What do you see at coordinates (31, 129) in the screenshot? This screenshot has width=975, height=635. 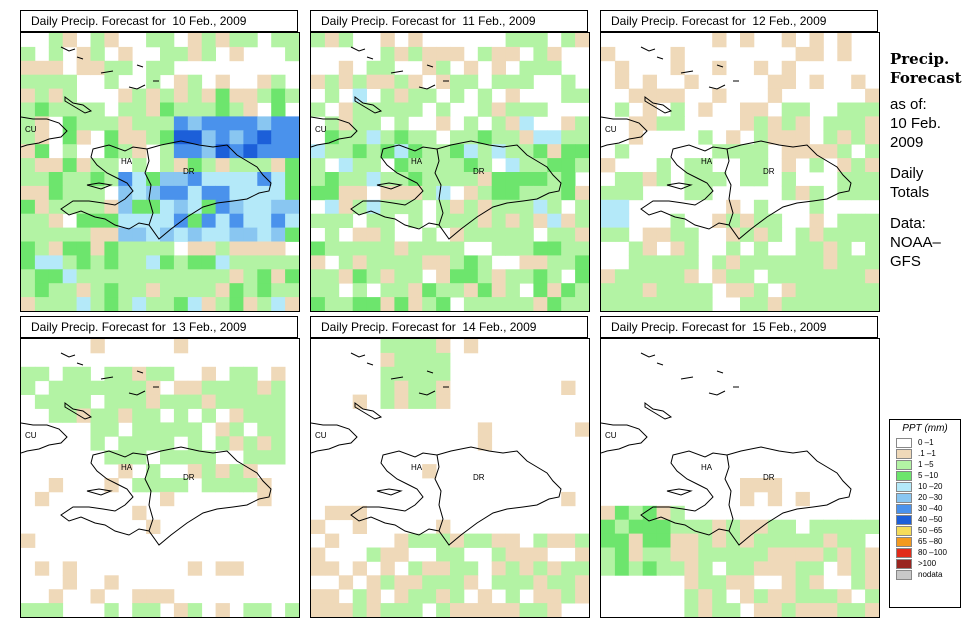 I see `country-label-cuba: CU` at bounding box center [31, 129].